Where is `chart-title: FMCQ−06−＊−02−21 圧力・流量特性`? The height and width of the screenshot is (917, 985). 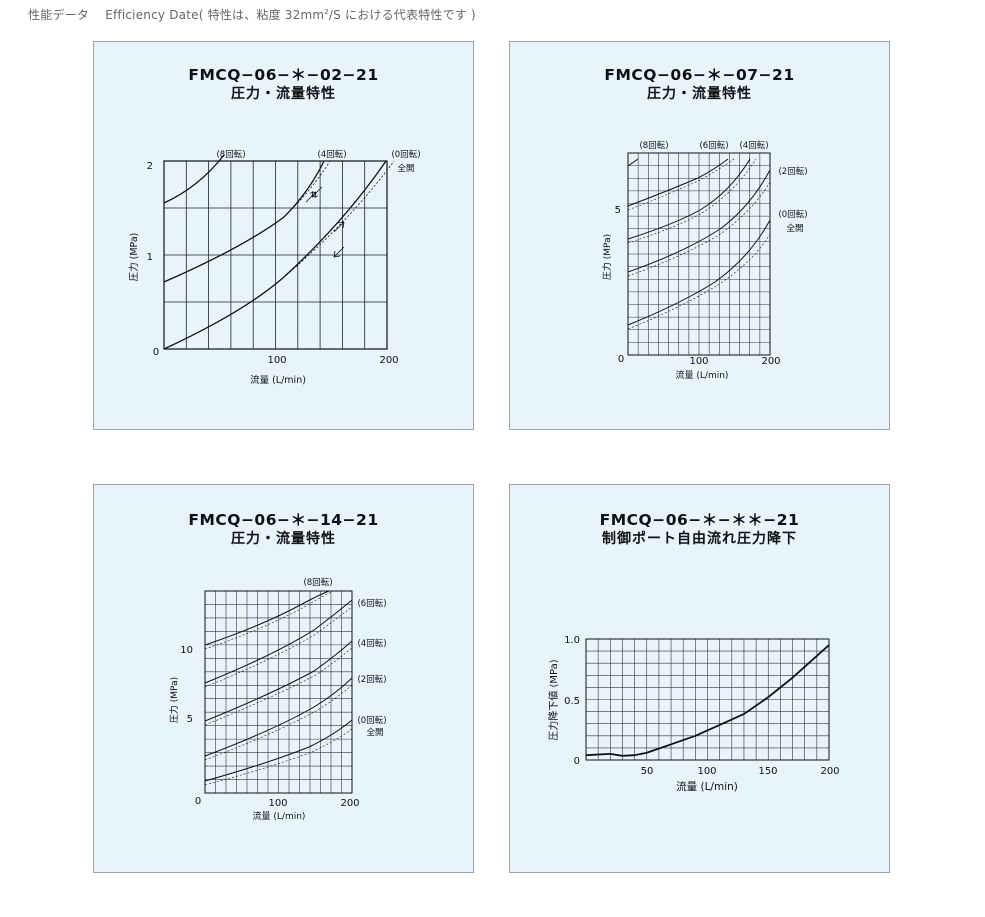 chart-title: FMCQ−06−＊−02−21 圧力・流量特性 is located at coordinates (283, 85).